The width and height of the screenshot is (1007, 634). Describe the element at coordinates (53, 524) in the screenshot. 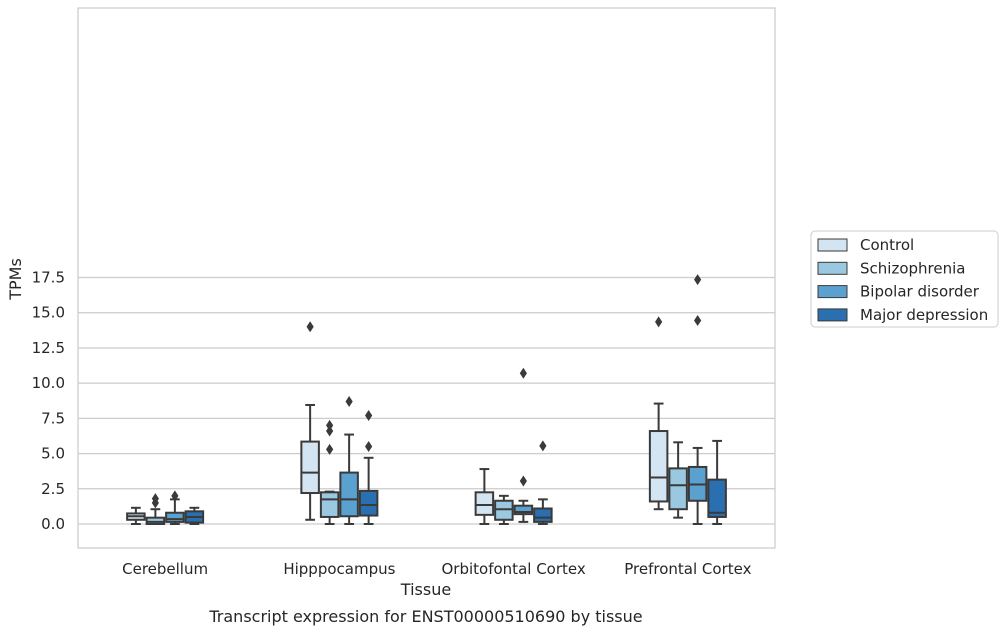

I see `y-tick-label: 0.0` at that location.